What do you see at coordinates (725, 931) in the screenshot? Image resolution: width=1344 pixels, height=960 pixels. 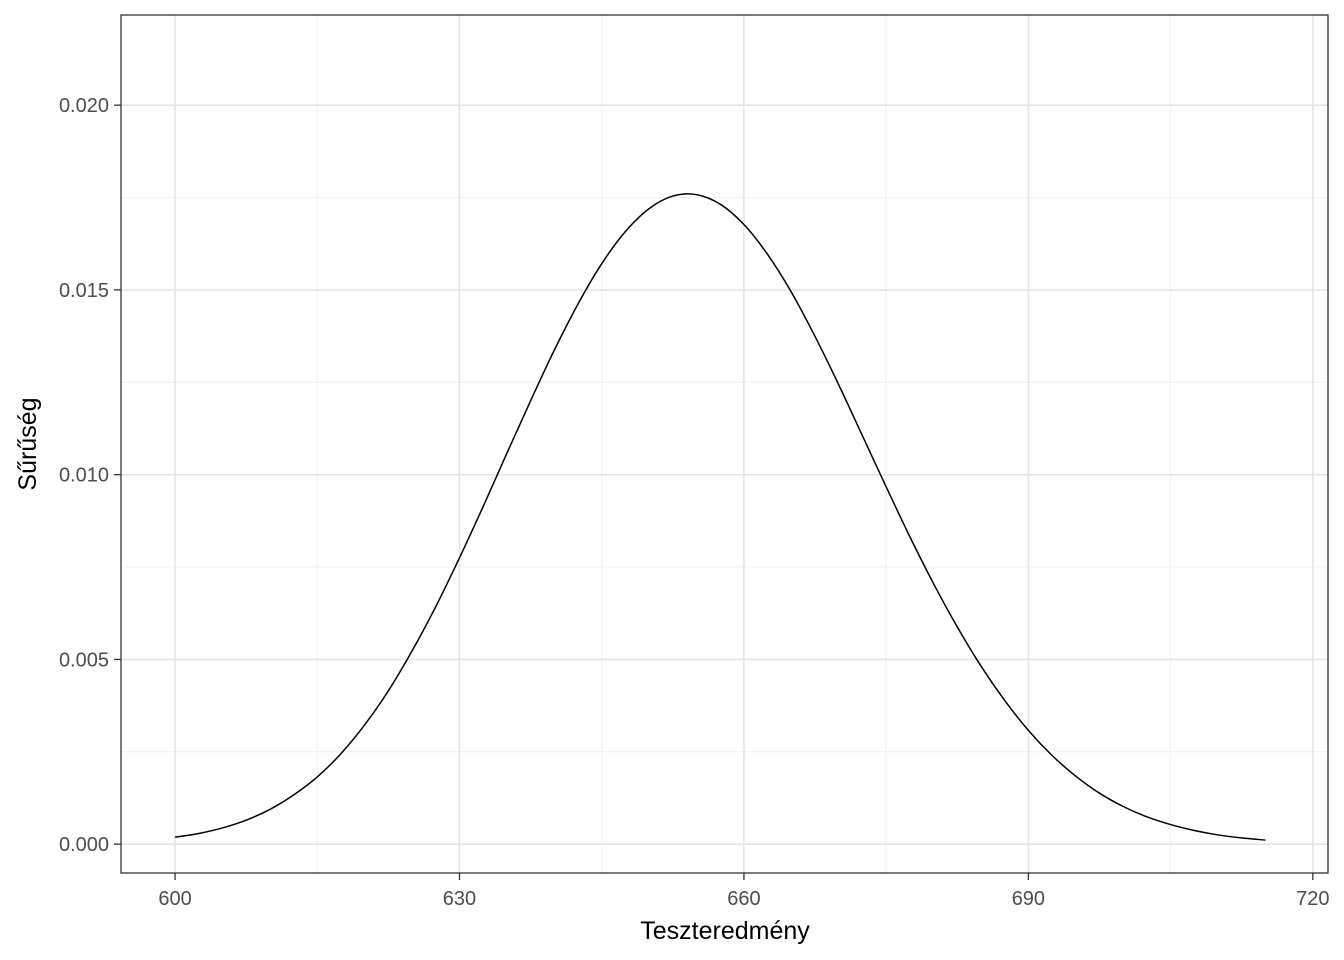 I see `x-axis-title: Teszteredmény` at bounding box center [725, 931].